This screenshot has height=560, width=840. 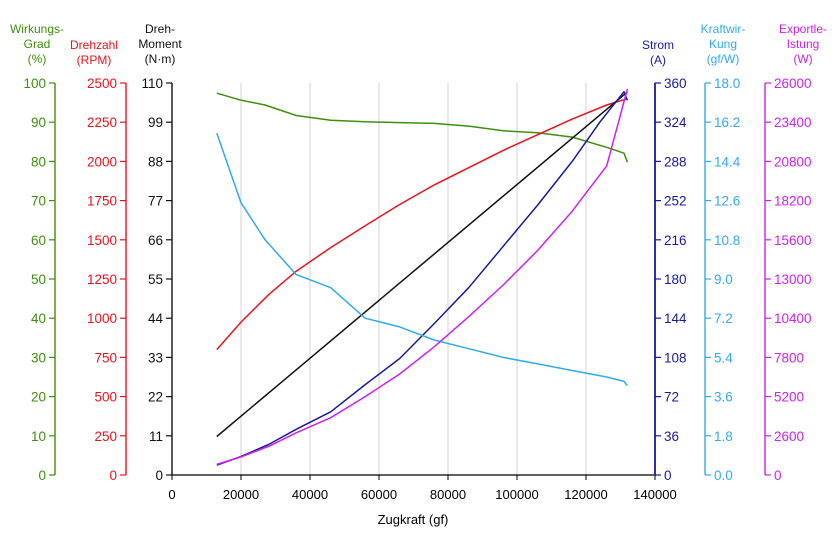 I want to click on eff-tick-label: 40, so click(x=38, y=318).